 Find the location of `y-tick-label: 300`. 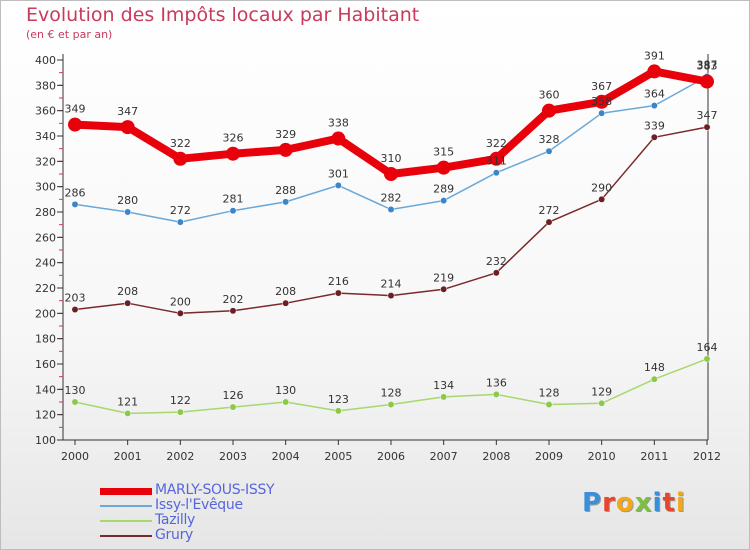

y-tick-label: 300 is located at coordinates (45, 187).